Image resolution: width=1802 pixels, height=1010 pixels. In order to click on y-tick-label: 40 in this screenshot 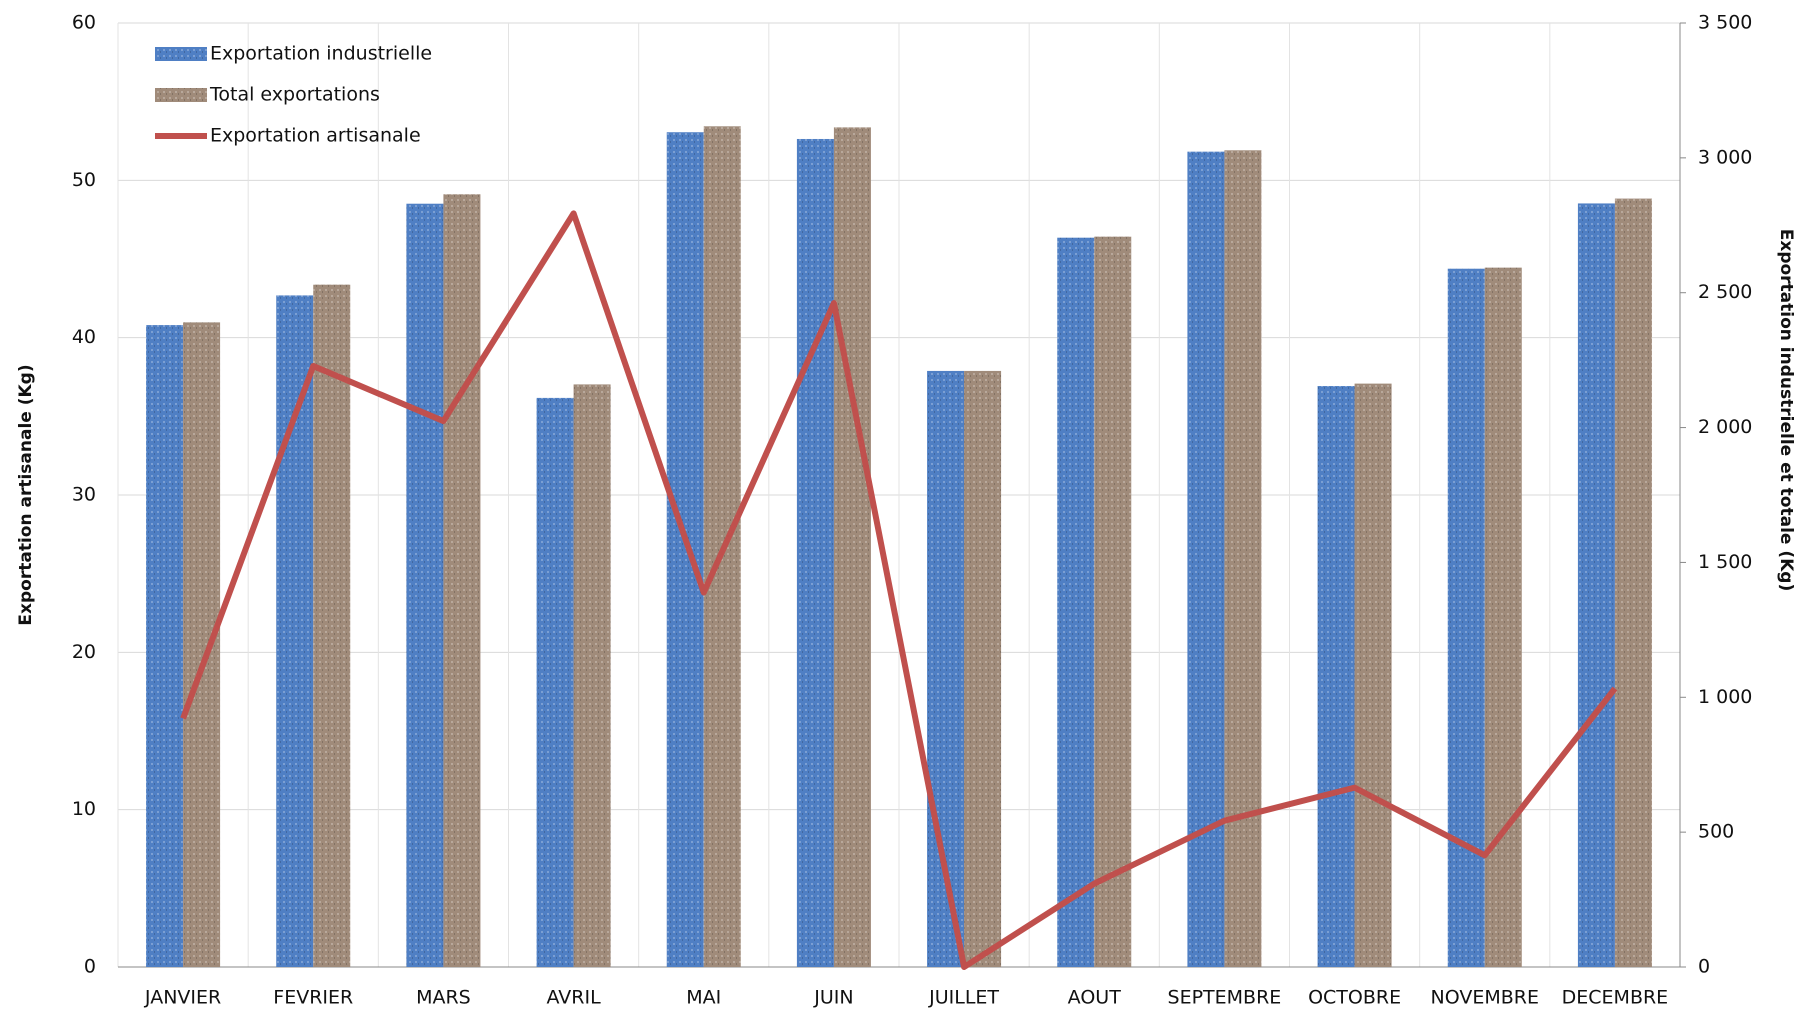, I will do `click(84, 337)`.